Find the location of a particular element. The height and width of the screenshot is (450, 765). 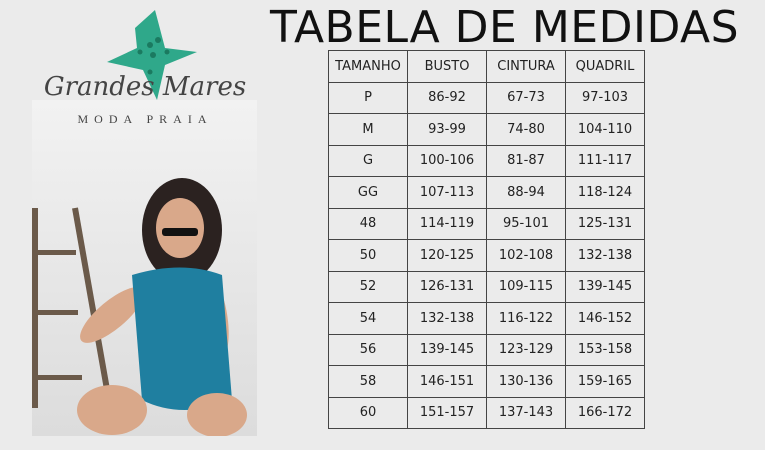

table-cell: 54 is located at coordinates (368, 318).